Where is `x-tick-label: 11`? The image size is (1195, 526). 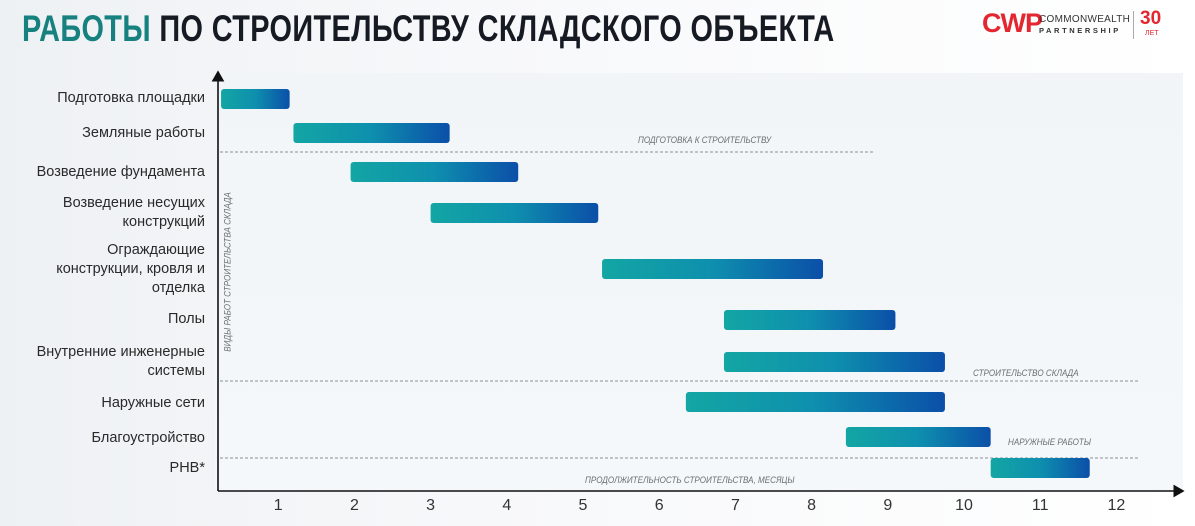 x-tick-label: 11 is located at coordinates (1040, 505).